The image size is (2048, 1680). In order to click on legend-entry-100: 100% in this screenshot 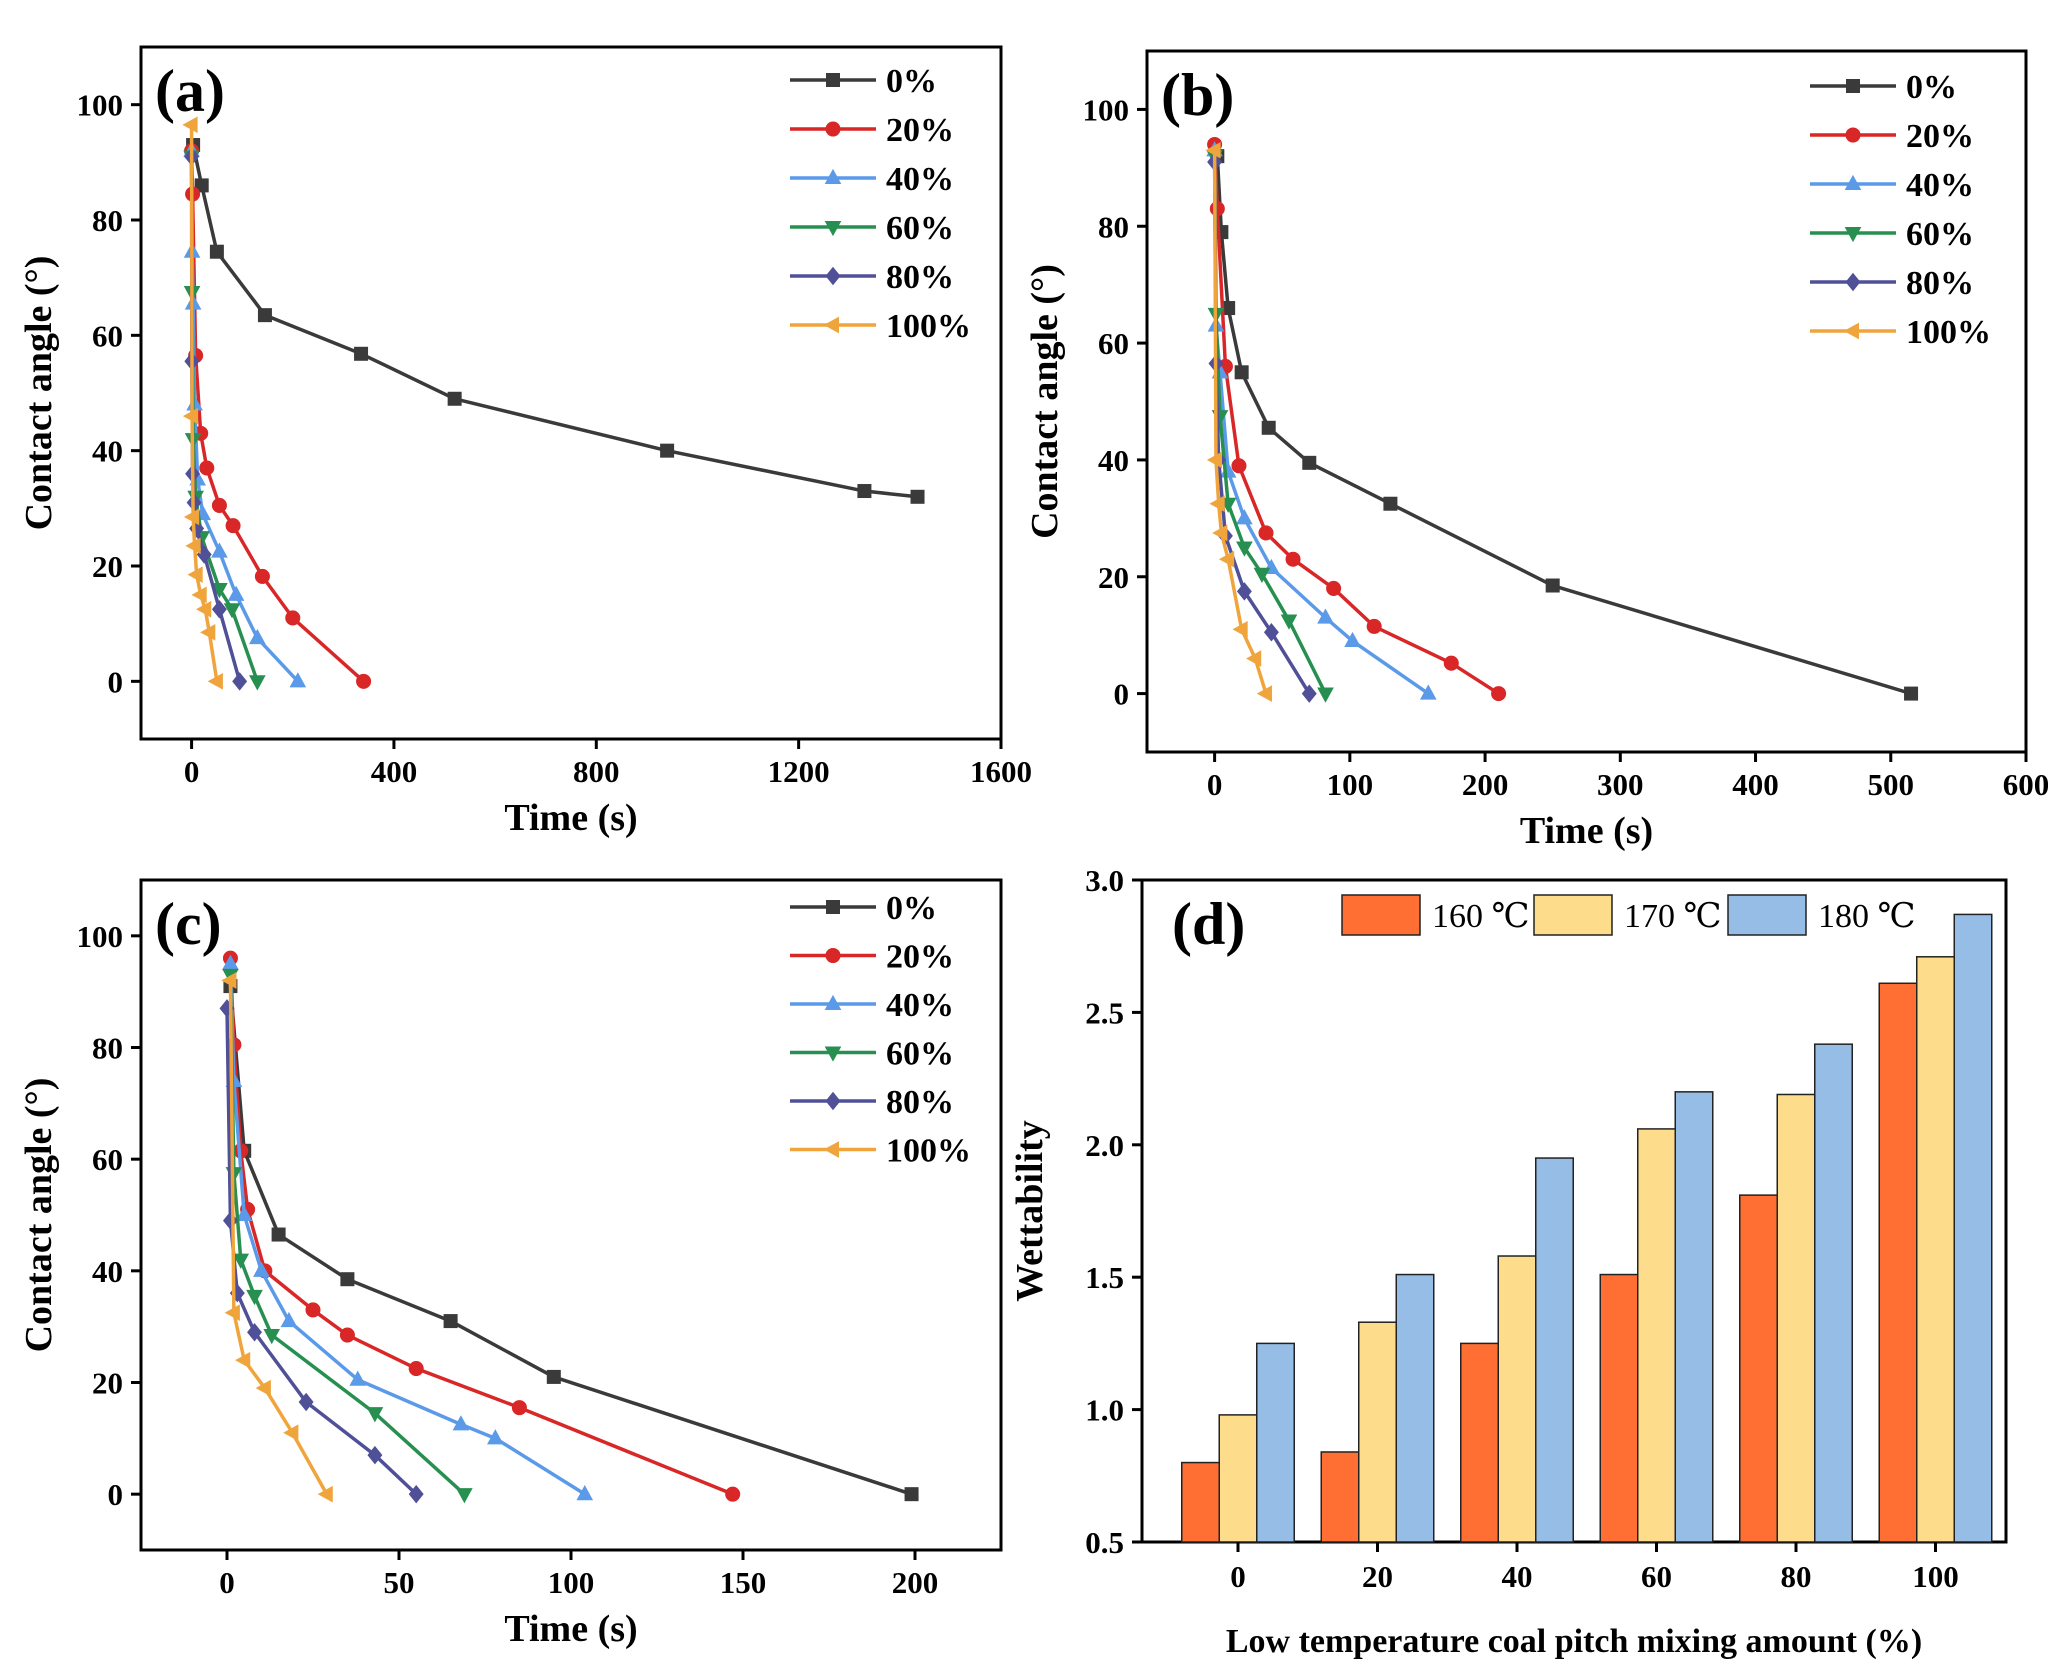, I will do `click(1900, 332)`.